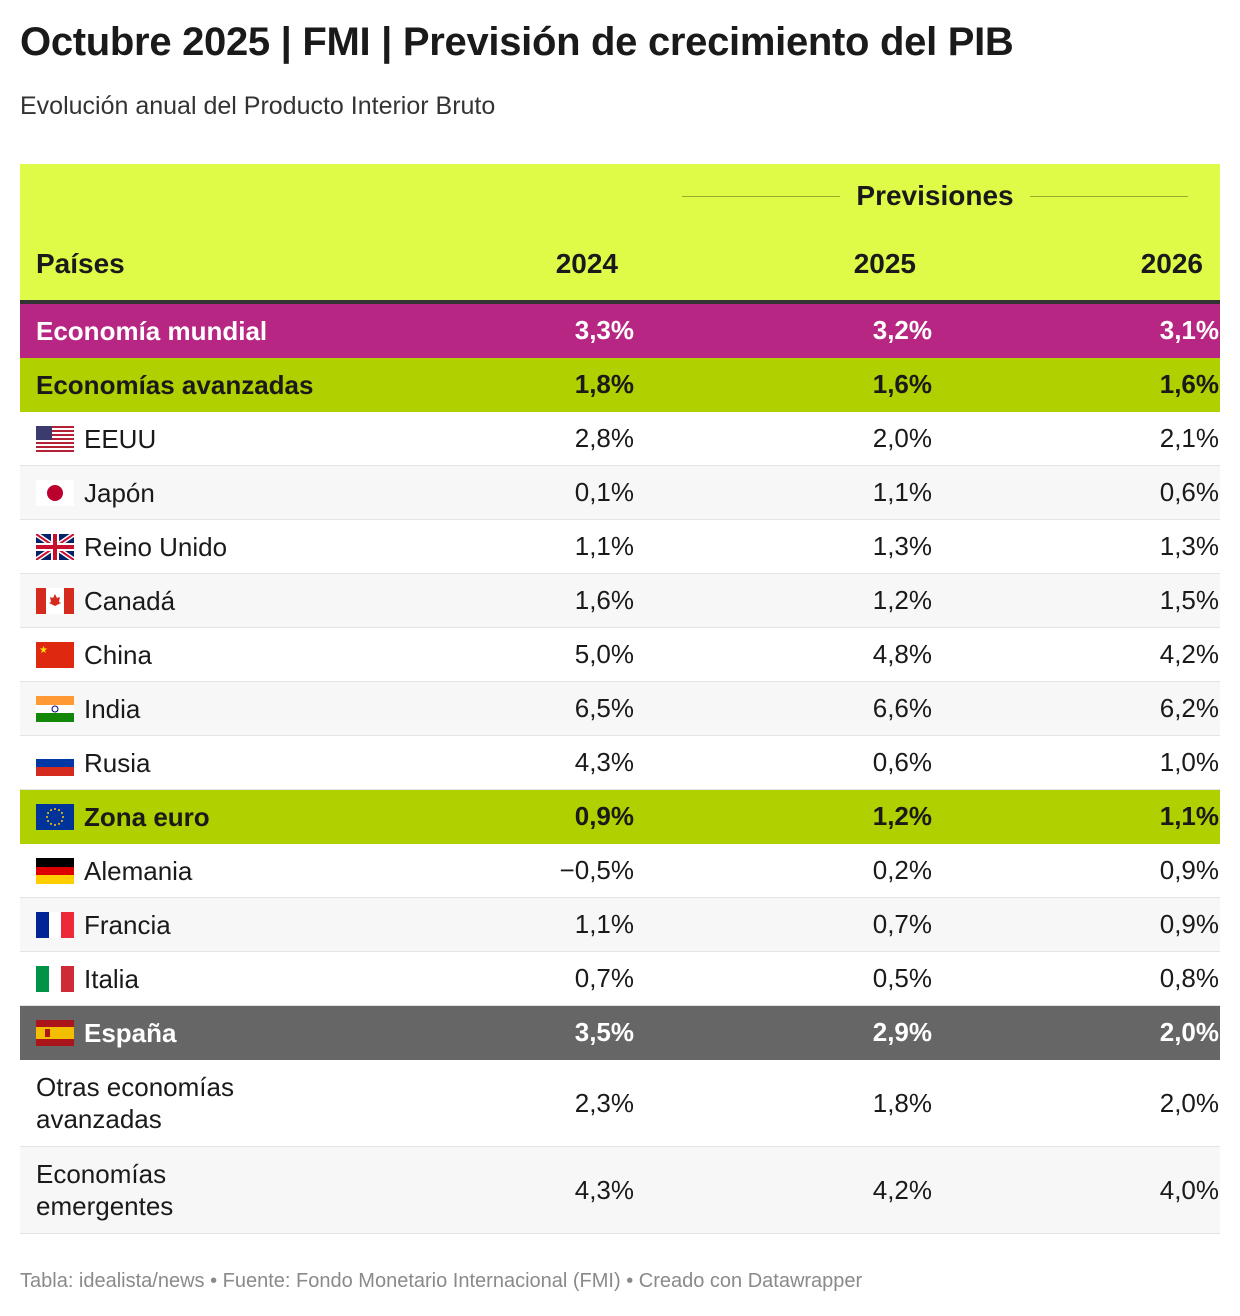 This screenshot has height=1316, width=1240. I want to click on value-2025: 0,5%, so click(902, 978).